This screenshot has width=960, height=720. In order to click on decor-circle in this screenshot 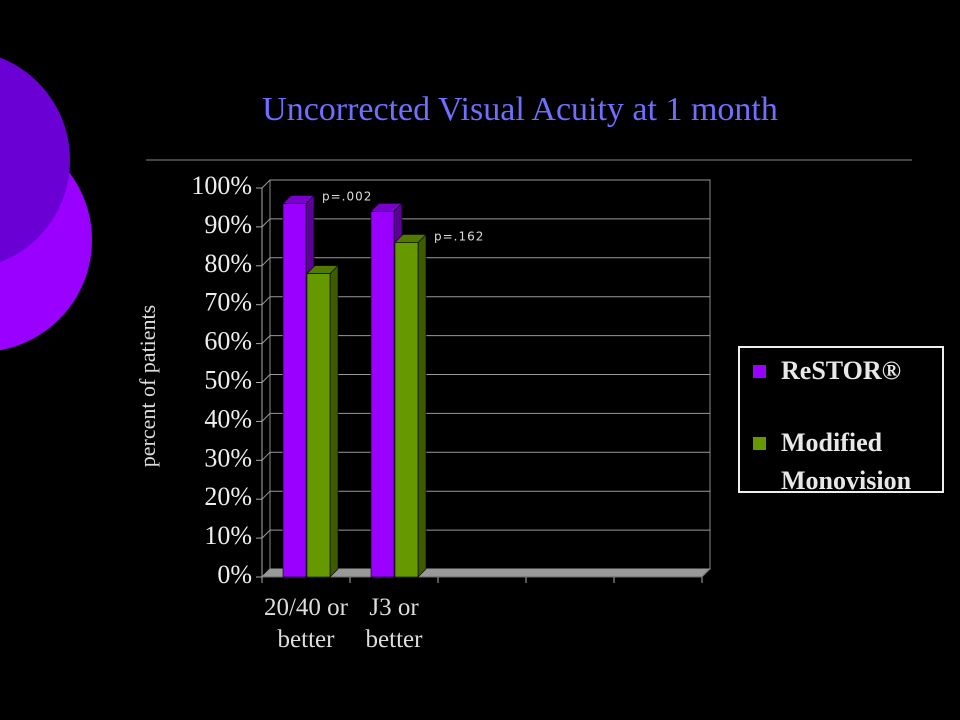, I will do `click(35, 160)`.